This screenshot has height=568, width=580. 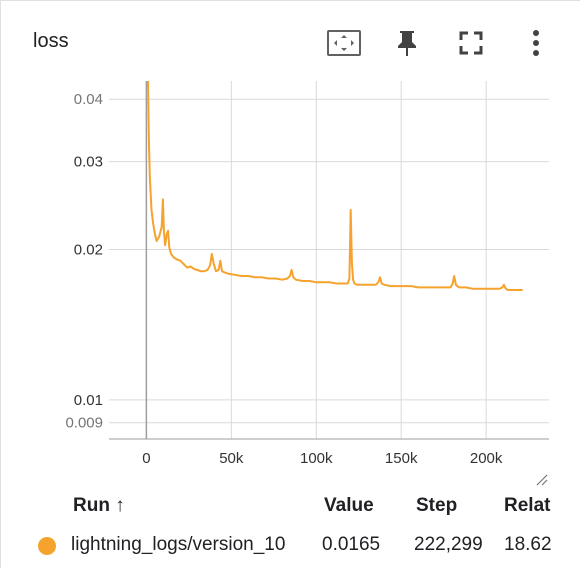 What do you see at coordinates (88, 162) in the screenshot?
I see `y-tick-label: 0.03` at bounding box center [88, 162].